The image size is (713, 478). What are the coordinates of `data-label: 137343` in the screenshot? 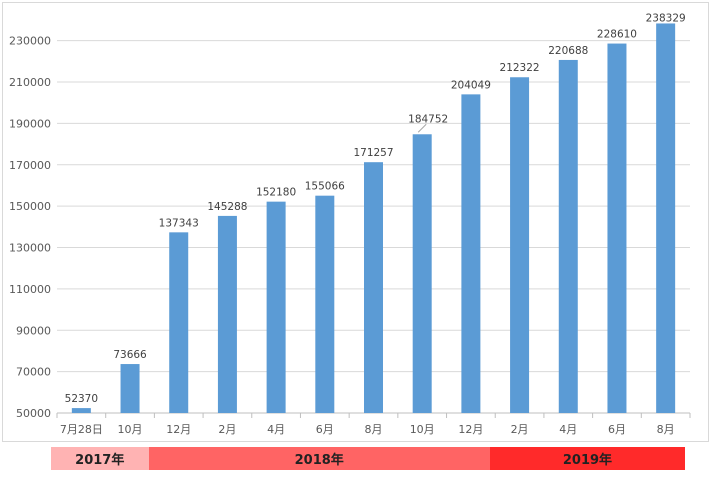 It's located at (179, 223).